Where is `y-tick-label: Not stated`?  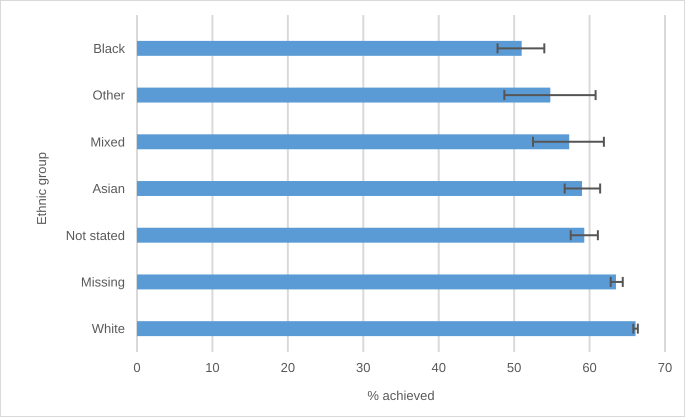
y-tick-label: Not stated is located at coordinates (95, 235).